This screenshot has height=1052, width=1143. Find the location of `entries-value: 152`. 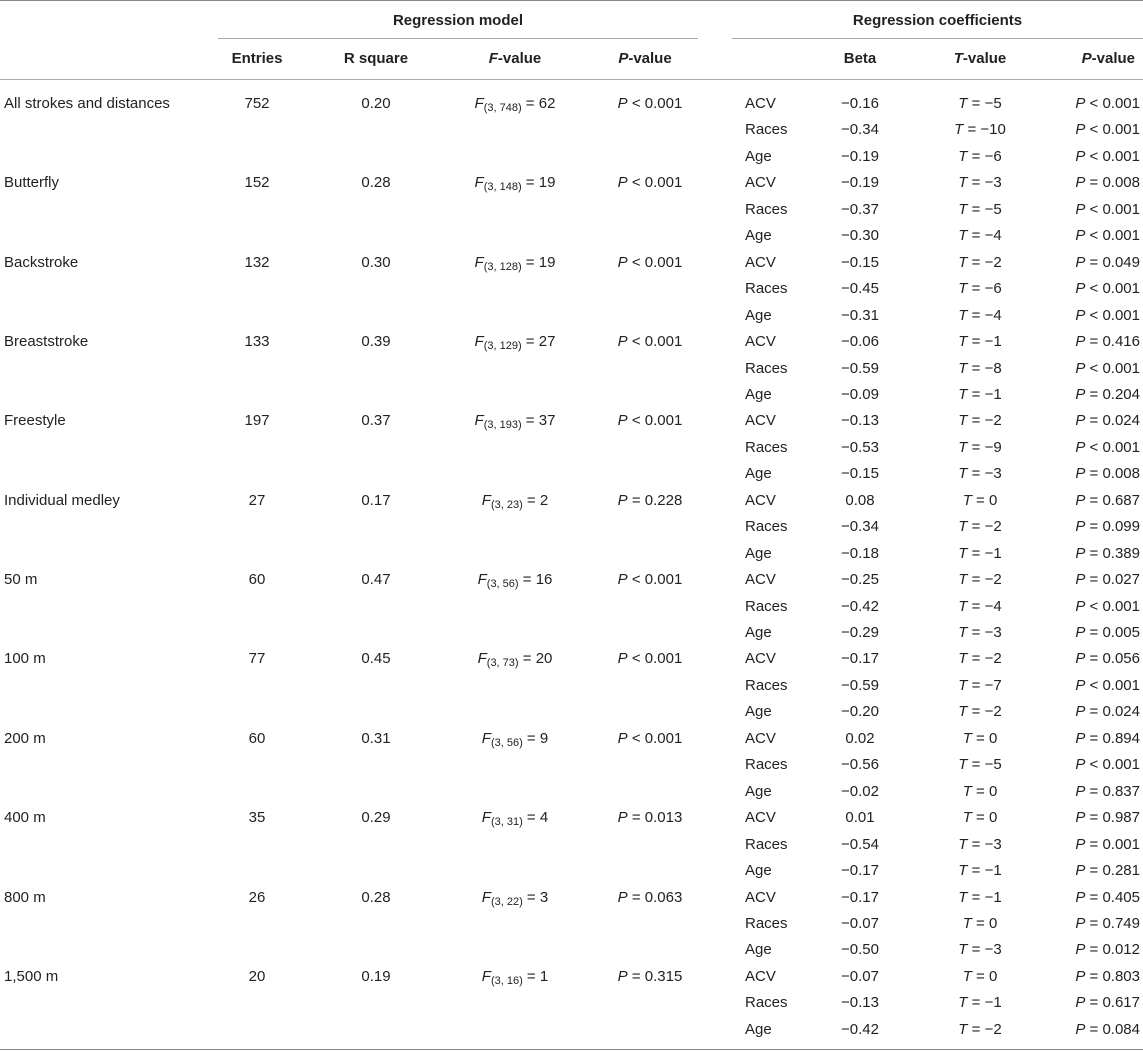

entries-value: 152 is located at coordinates (257, 183).